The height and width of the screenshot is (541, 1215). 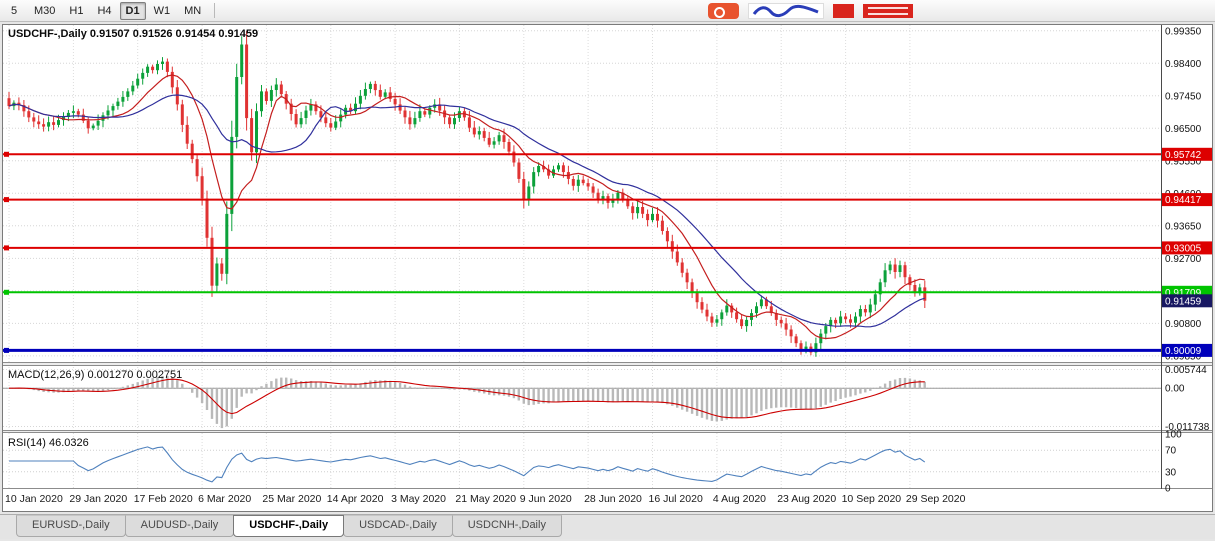 What do you see at coordinates (162, 10) in the screenshot?
I see `timeframe-button-w1: W1` at bounding box center [162, 10].